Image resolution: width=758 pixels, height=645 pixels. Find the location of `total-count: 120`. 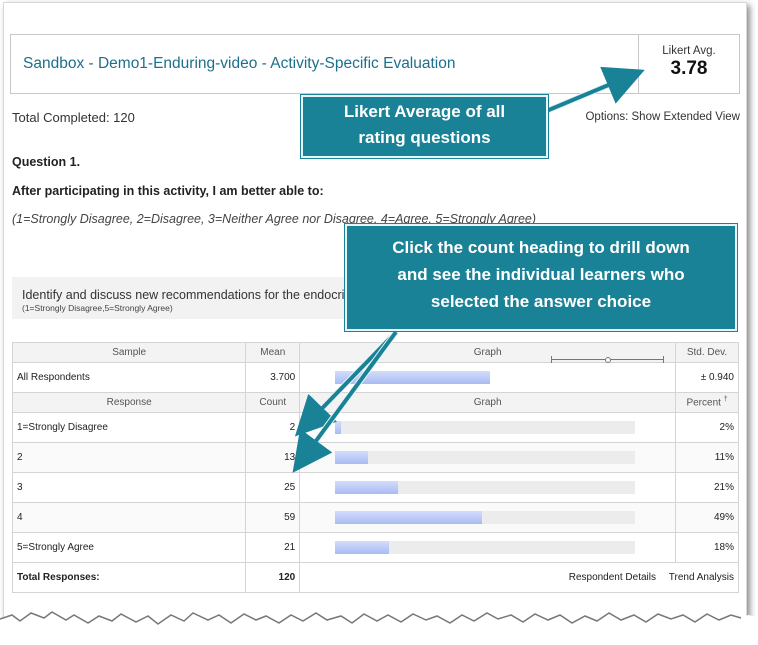

total-count: 120 is located at coordinates (273, 577).